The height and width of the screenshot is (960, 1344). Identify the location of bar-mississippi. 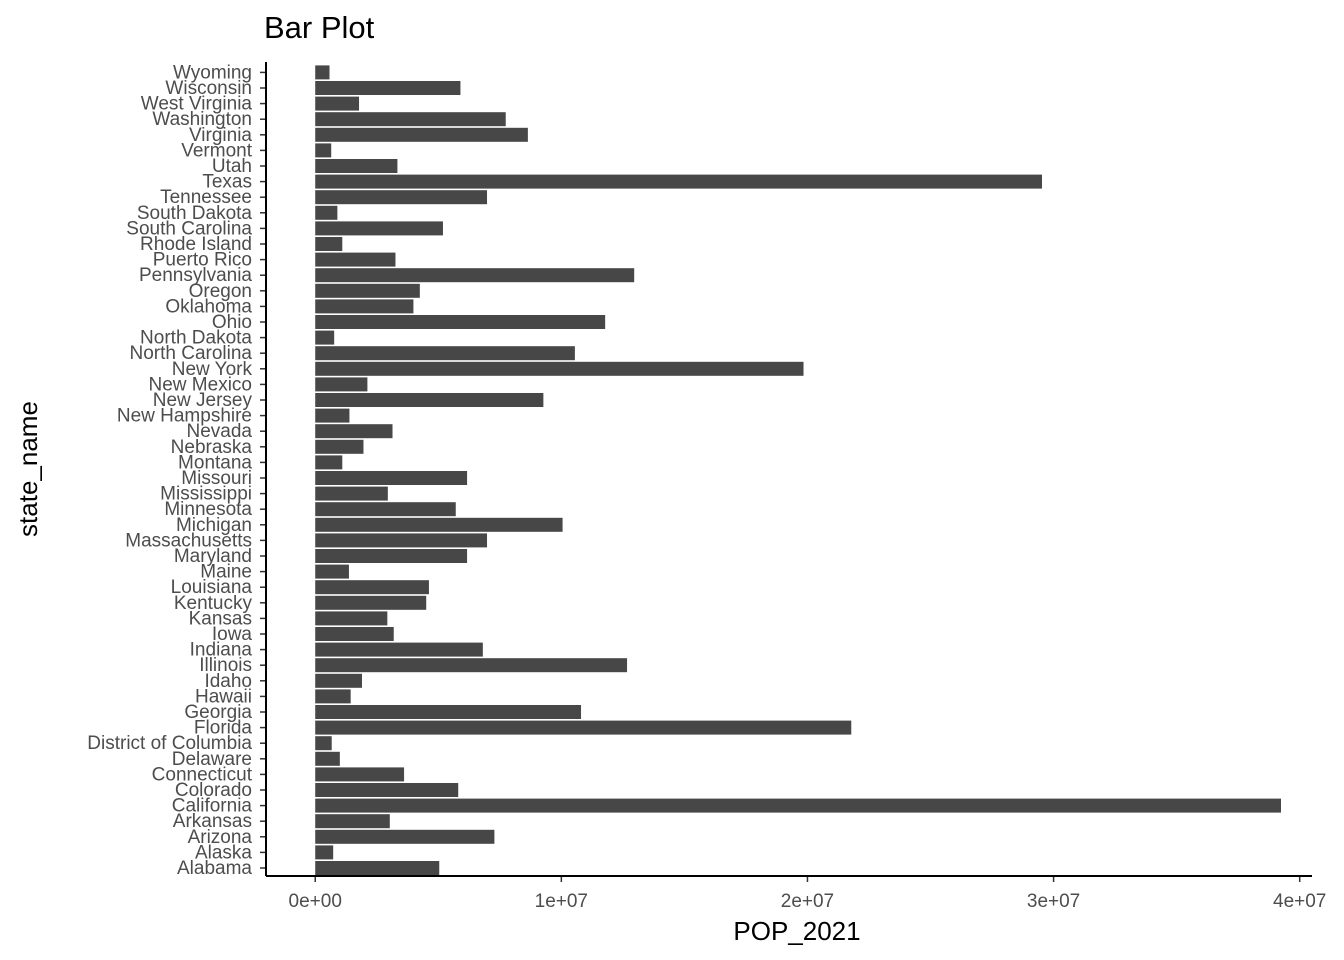
(351, 493).